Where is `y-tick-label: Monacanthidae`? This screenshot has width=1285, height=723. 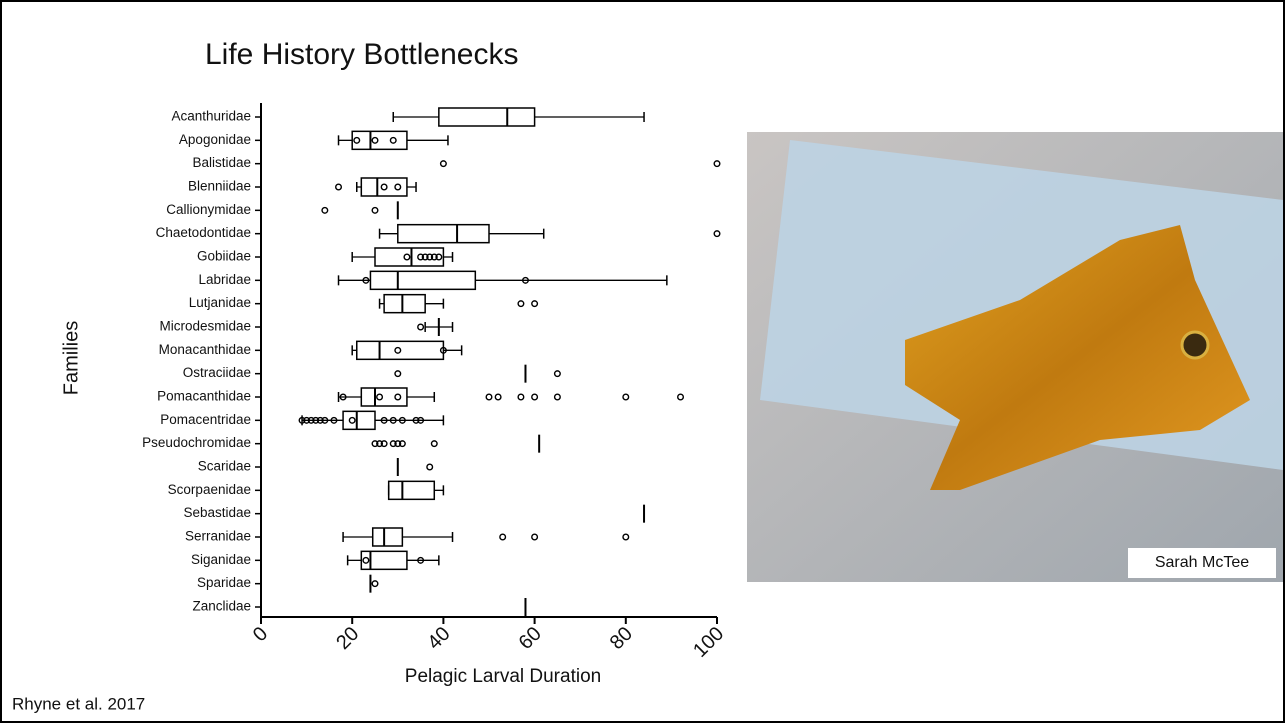
y-tick-label: Monacanthidae is located at coordinates (205, 349).